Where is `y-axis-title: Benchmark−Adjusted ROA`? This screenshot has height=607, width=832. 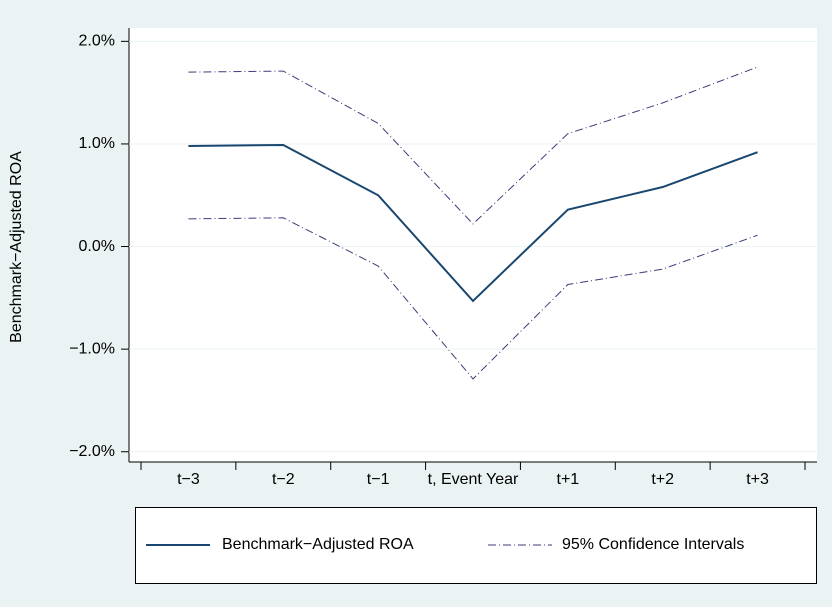 y-axis-title: Benchmark−Adjusted ROA is located at coordinates (16, 247).